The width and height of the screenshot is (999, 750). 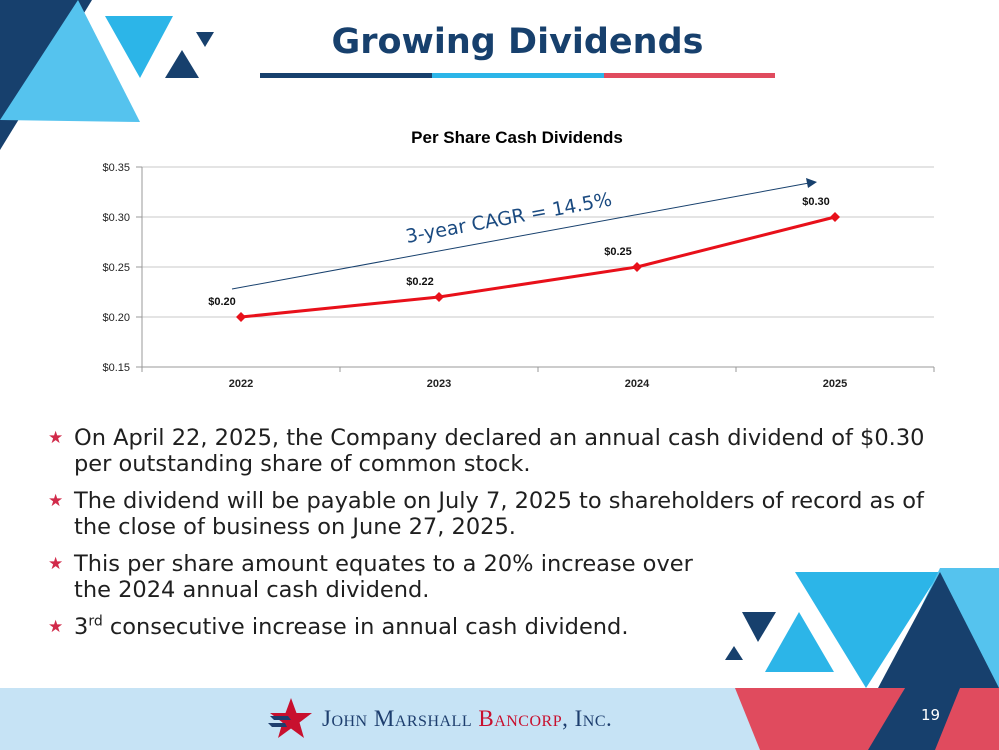 What do you see at coordinates (637, 384) in the screenshot?
I see `x-tick-label: 2024` at bounding box center [637, 384].